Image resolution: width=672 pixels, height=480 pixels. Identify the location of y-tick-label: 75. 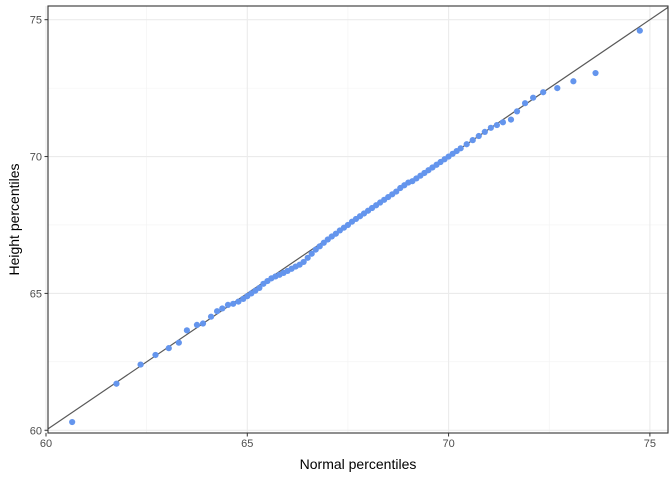
(36, 21).